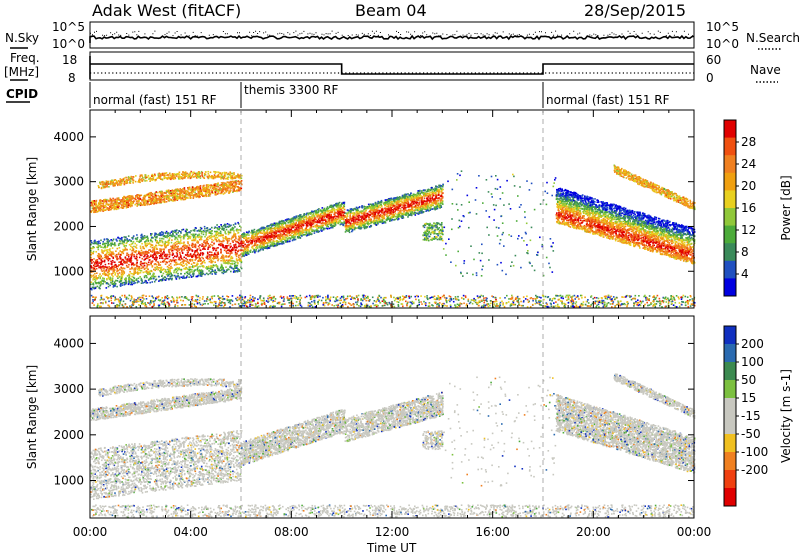 The height and width of the screenshot is (554, 800). Describe the element at coordinates (291, 90) in the screenshot. I see `cpid-segment-label: themis 3300 RF` at that location.